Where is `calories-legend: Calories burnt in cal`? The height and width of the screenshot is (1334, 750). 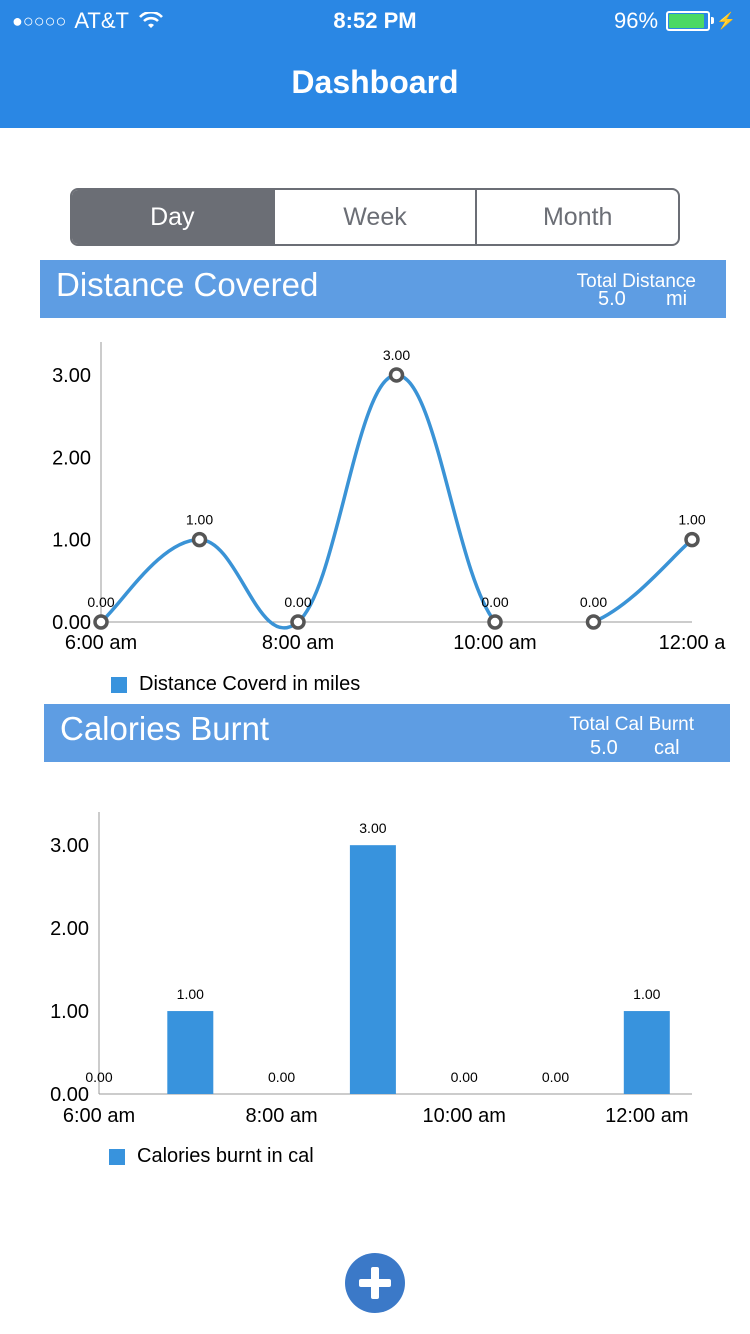
calories-legend: Calories burnt in cal is located at coordinates (211, 1156).